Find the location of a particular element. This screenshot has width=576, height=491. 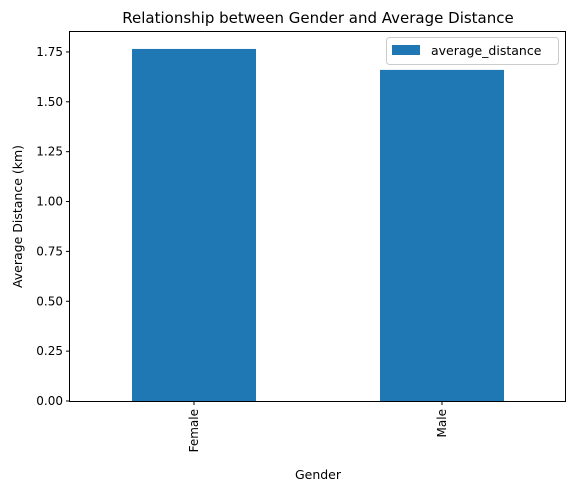

y-tick-label: 1.50 is located at coordinates (49, 102).